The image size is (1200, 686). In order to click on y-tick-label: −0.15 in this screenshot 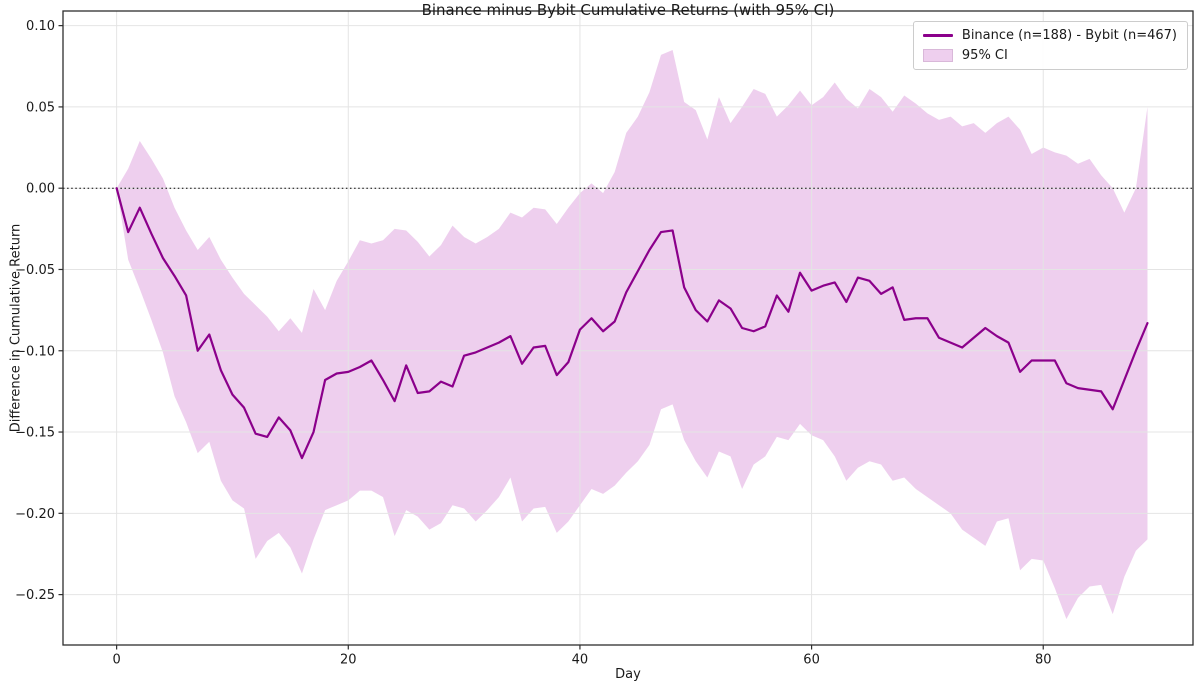, I will do `click(35, 433)`.